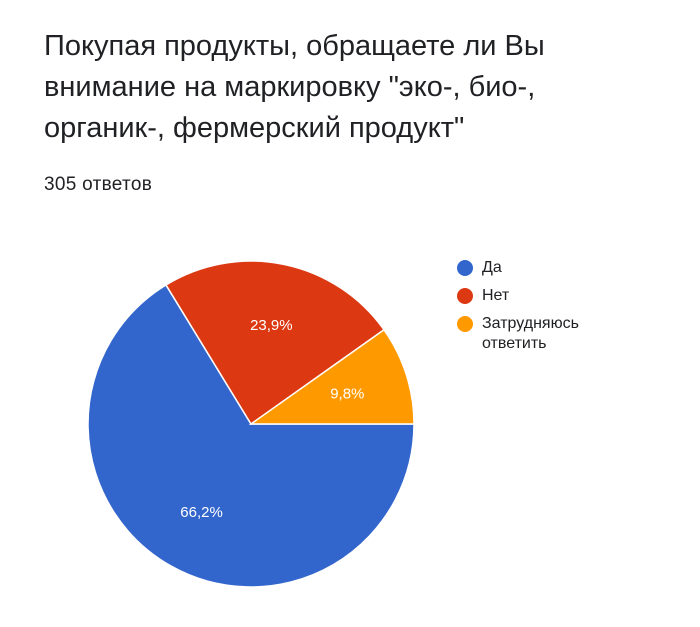 The height and width of the screenshot is (627, 700). What do you see at coordinates (271, 325) in the screenshot?
I see `pie-label-net: 23,9%` at bounding box center [271, 325].